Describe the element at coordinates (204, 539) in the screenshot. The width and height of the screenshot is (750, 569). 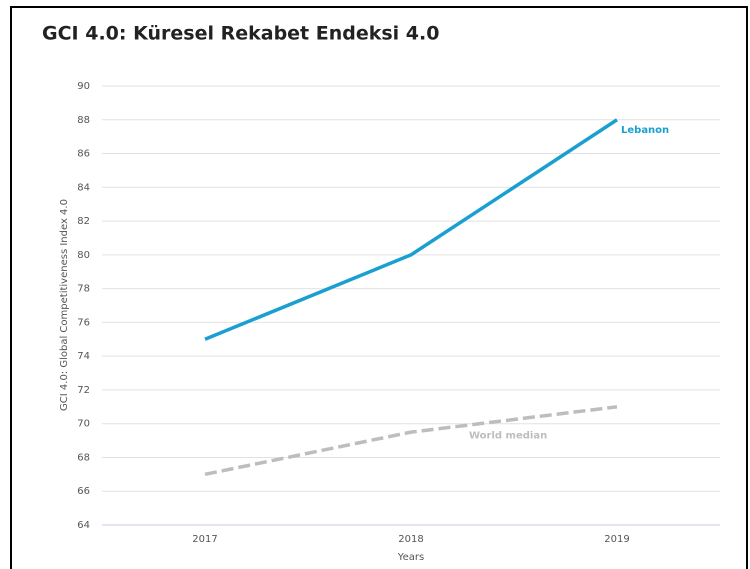
I see `x-tick-label: 2017` at that location.